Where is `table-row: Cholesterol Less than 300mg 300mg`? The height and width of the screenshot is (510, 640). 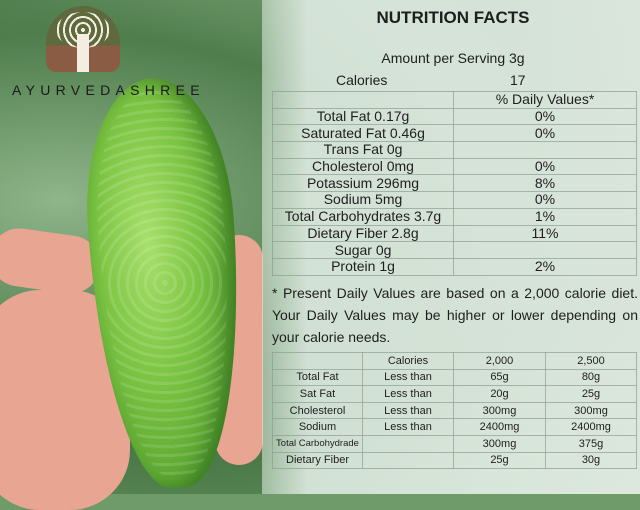
table-row: Cholesterol Less than 300mg 300mg is located at coordinates (454, 410).